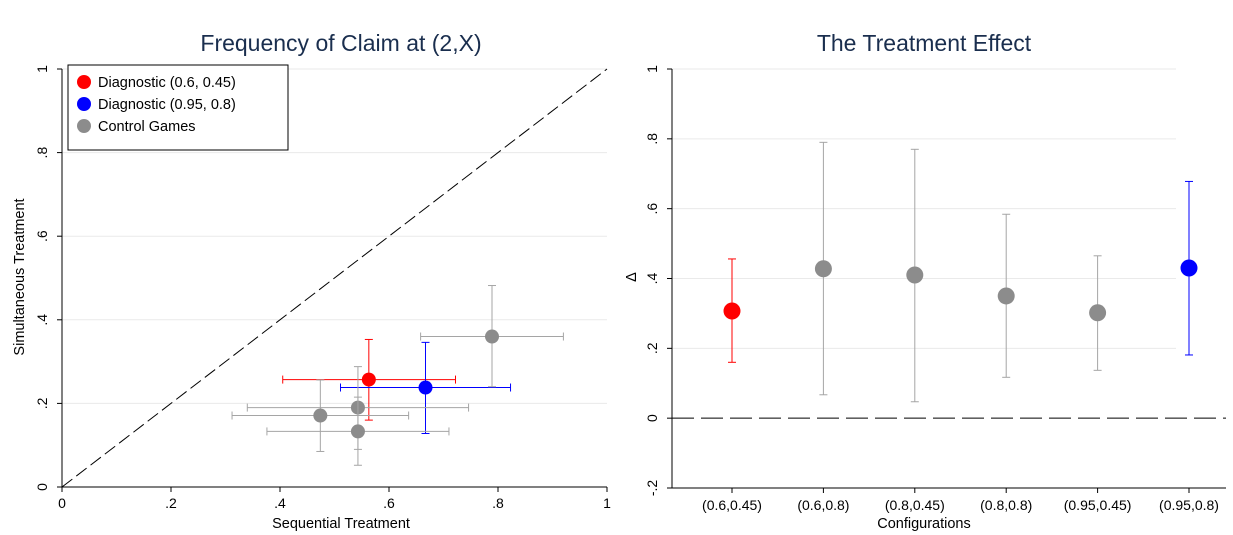  Describe the element at coordinates (20, 276) in the screenshot. I see `left-y-axis-title: Simultaneous Treatment` at that location.